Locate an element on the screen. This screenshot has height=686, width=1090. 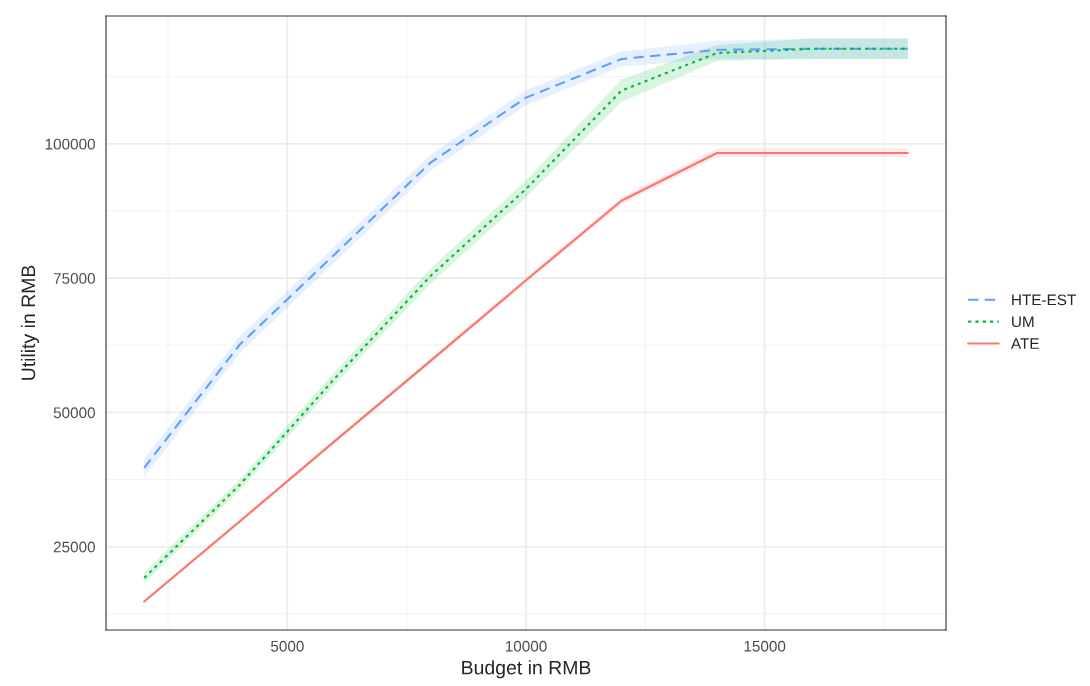
legend-label: HTE-EST is located at coordinates (1044, 300).